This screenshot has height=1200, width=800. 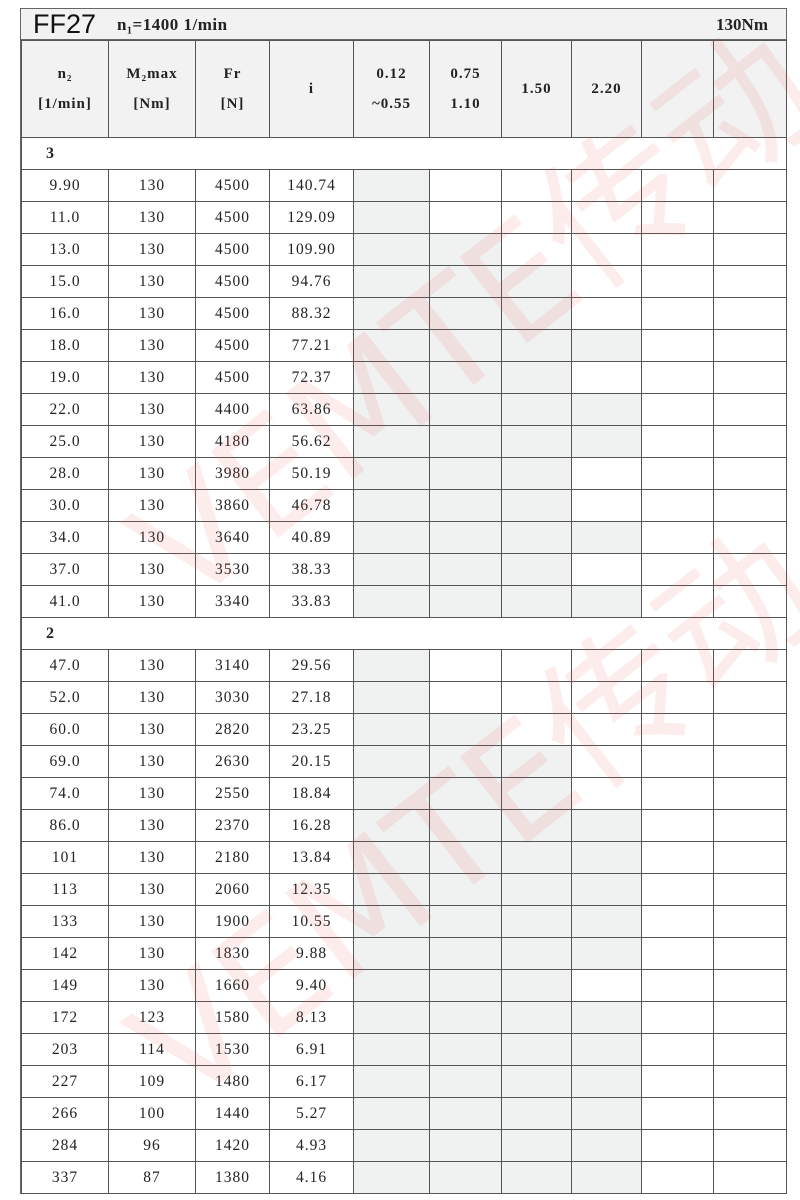 What do you see at coordinates (65, 409) in the screenshot?
I see `n2-cell: 22.0` at bounding box center [65, 409].